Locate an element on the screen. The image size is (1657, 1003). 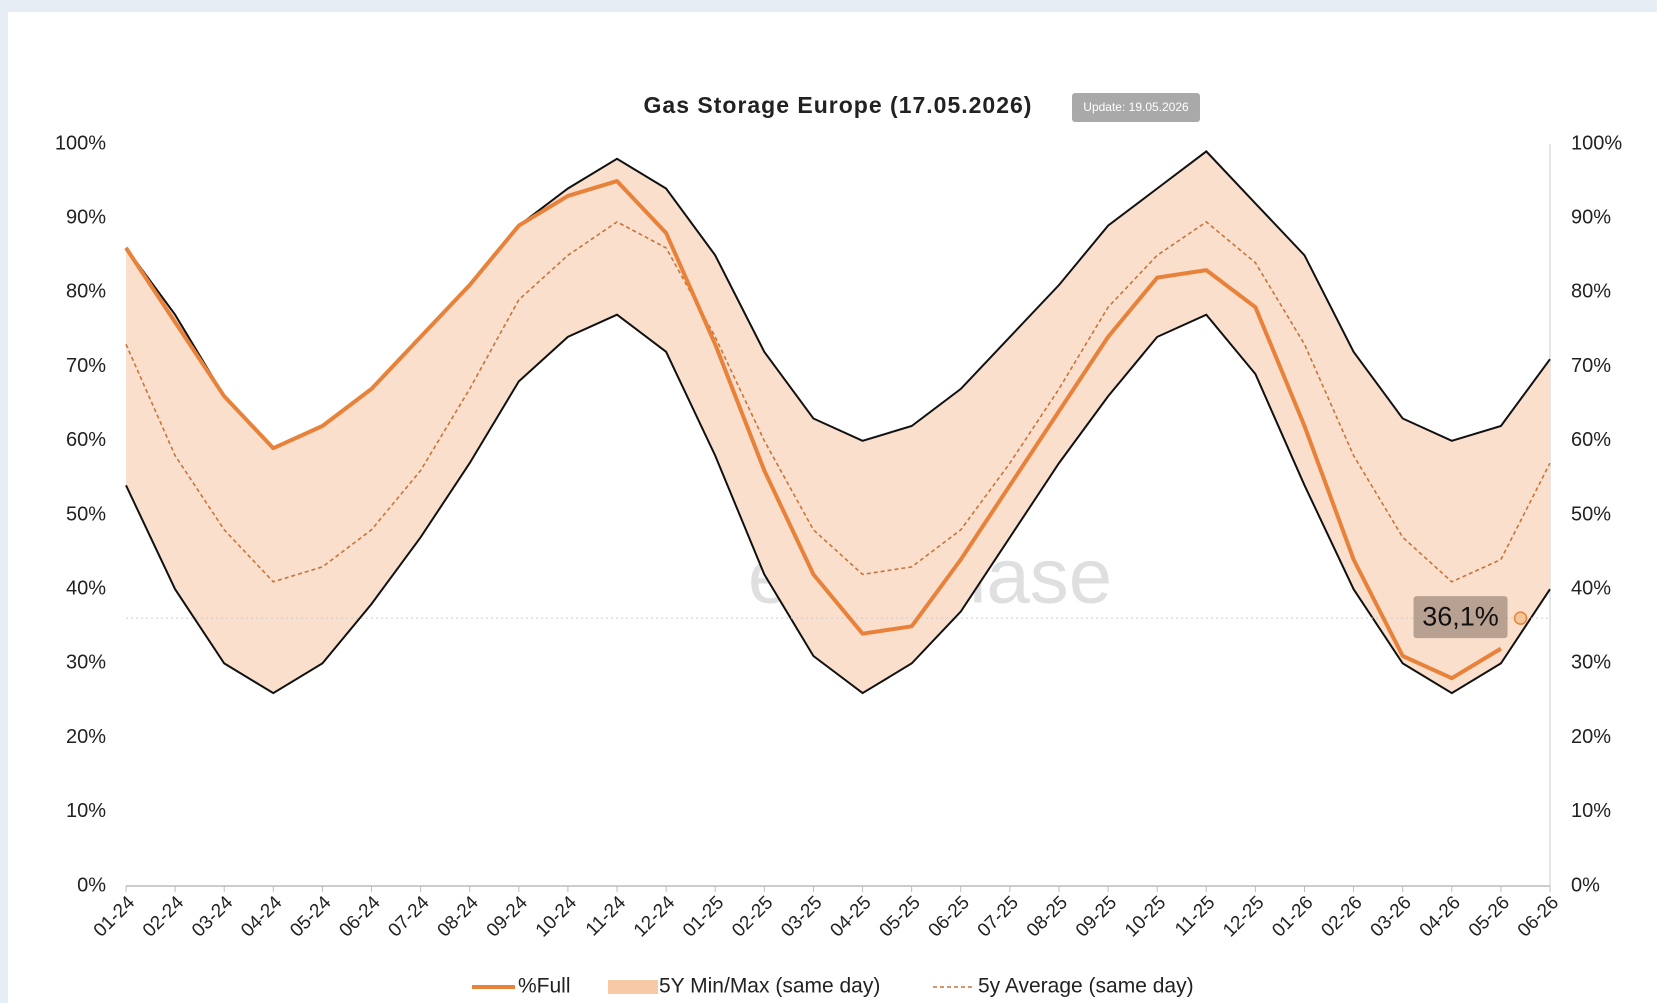
y2-tick-label: 60% is located at coordinates (1591, 440).